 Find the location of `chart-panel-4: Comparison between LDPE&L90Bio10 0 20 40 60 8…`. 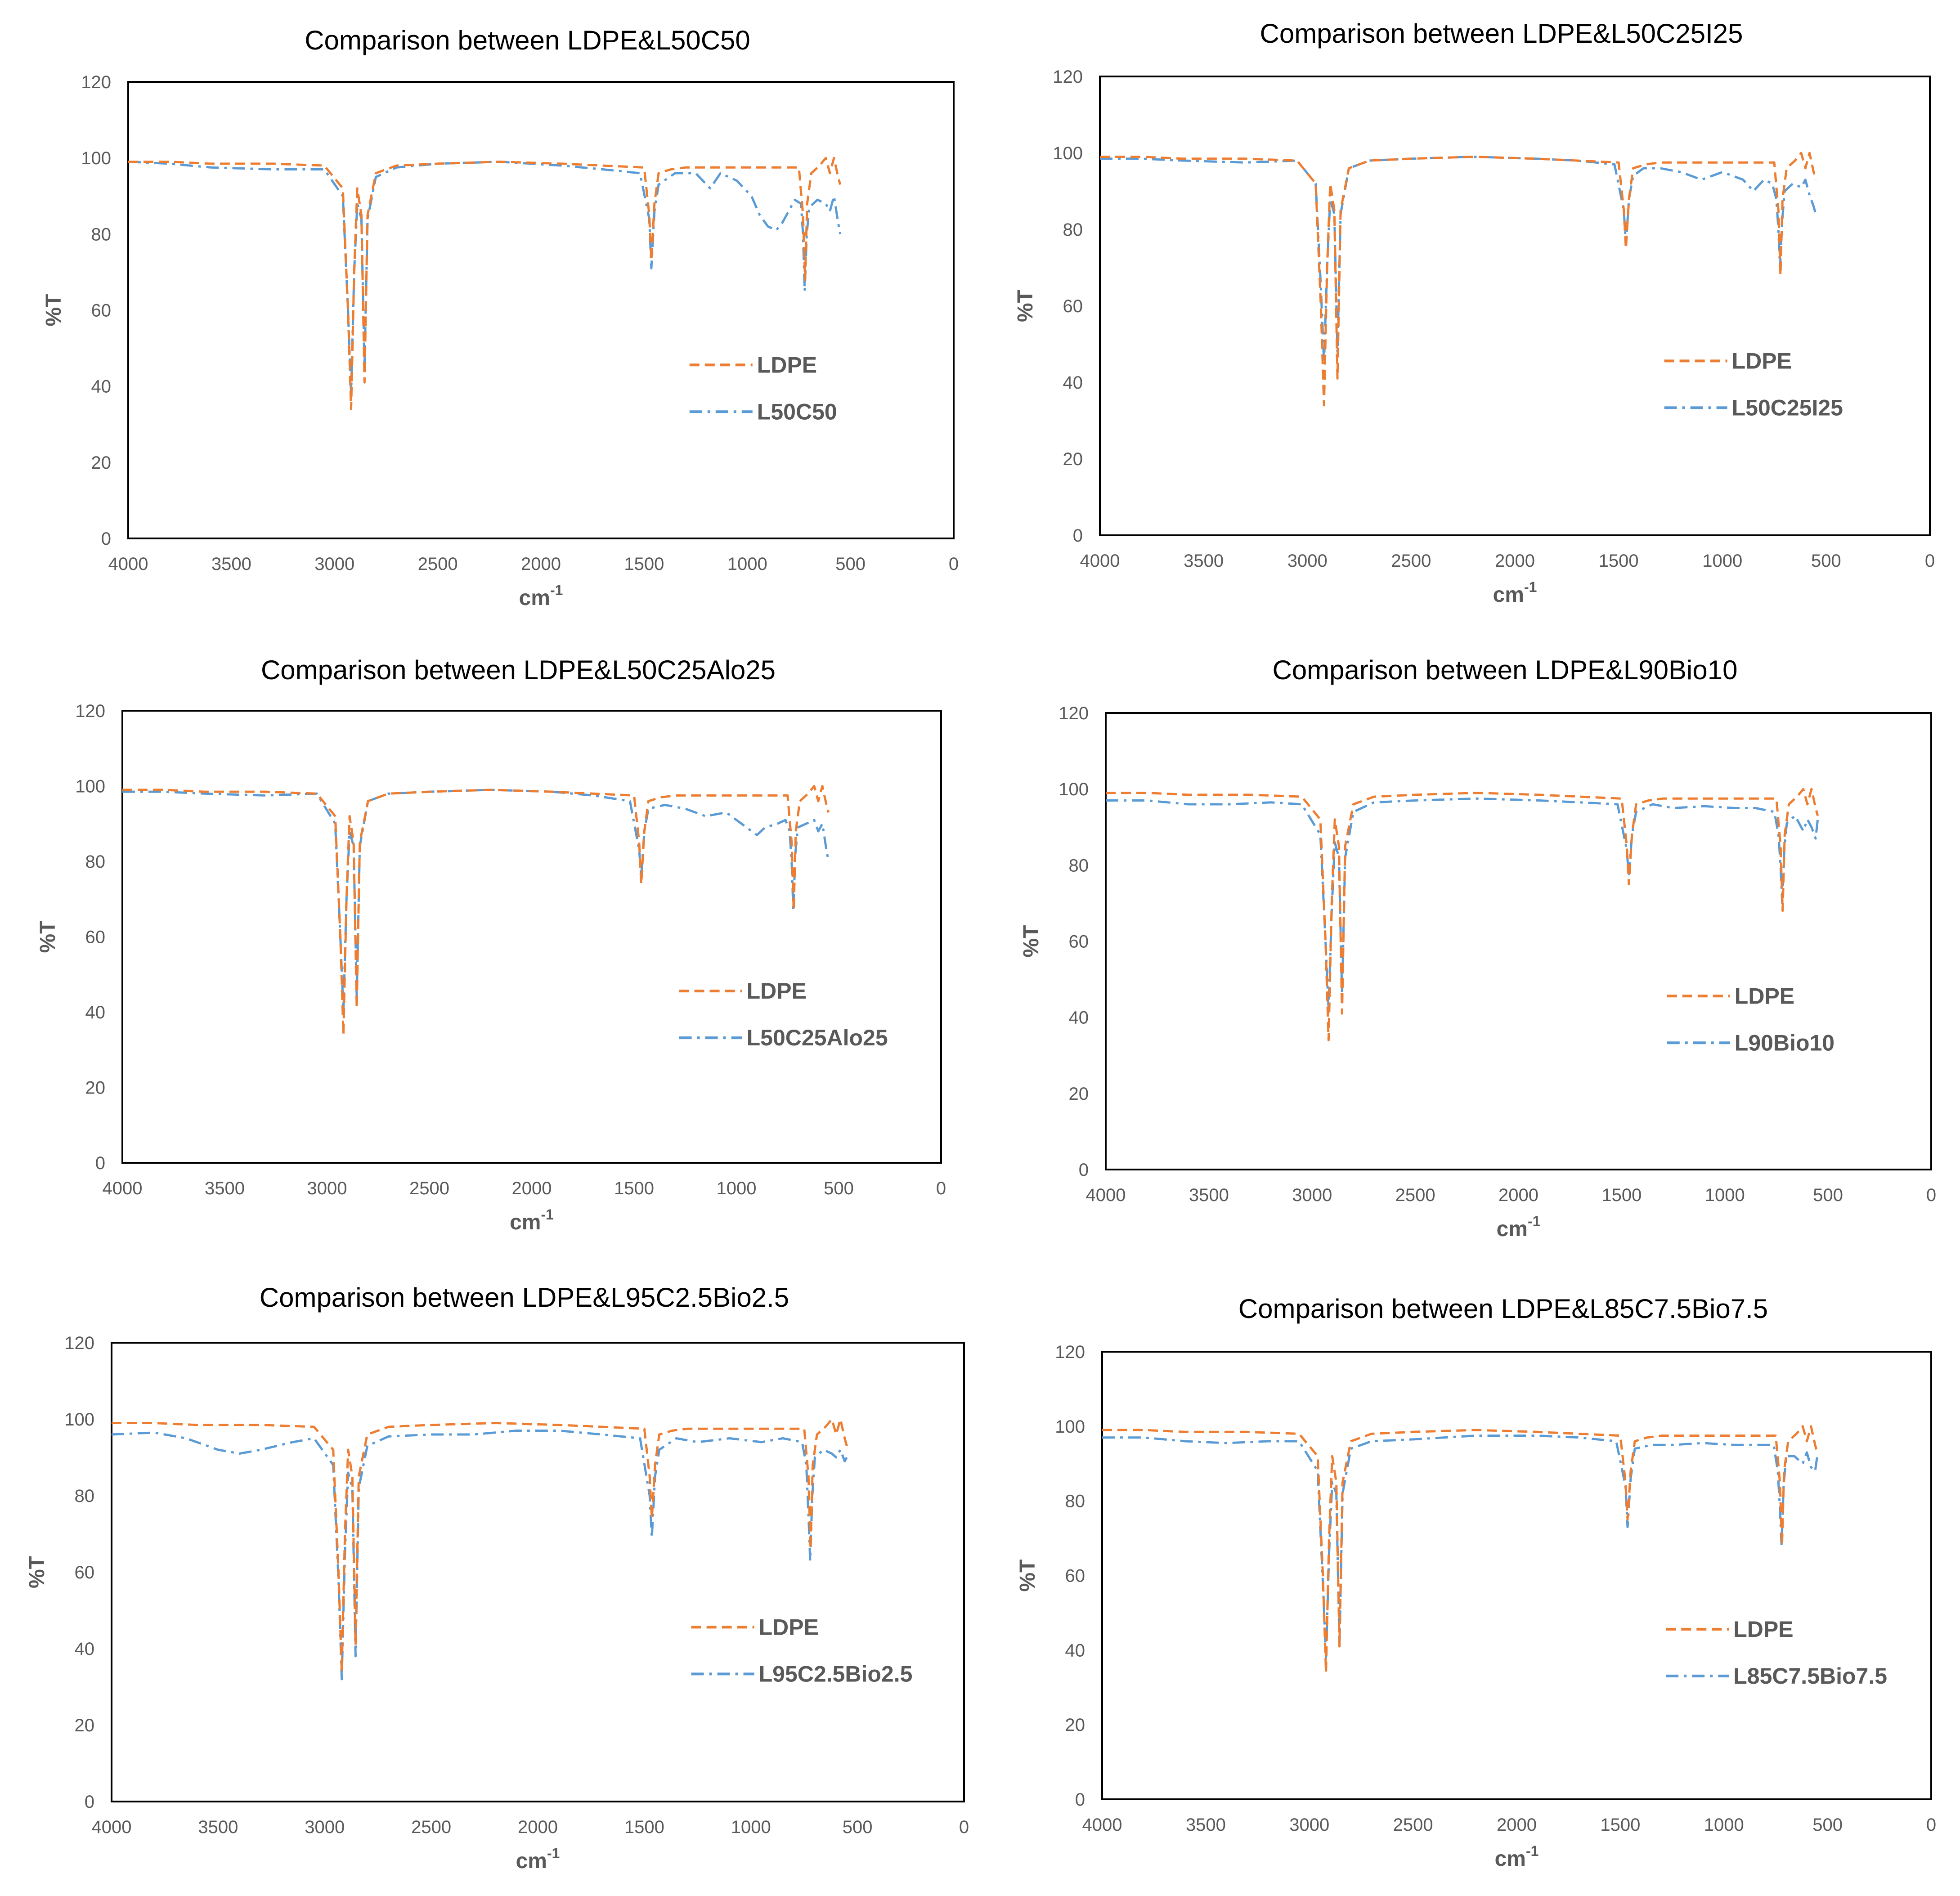

chart-panel-4: Comparison between LDPE&L90Bio10 0 20 40 60 8… is located at coordinates (1477, 948).